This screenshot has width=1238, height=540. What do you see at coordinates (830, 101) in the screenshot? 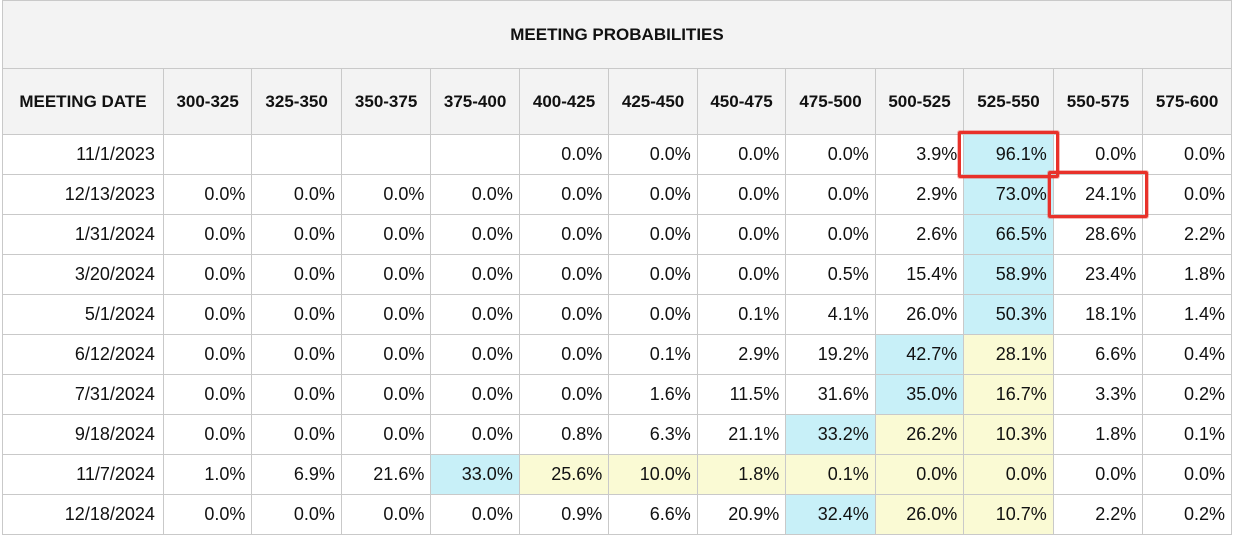
I see `column-header-475-500: 475-500` at bounding box center [830, 101].